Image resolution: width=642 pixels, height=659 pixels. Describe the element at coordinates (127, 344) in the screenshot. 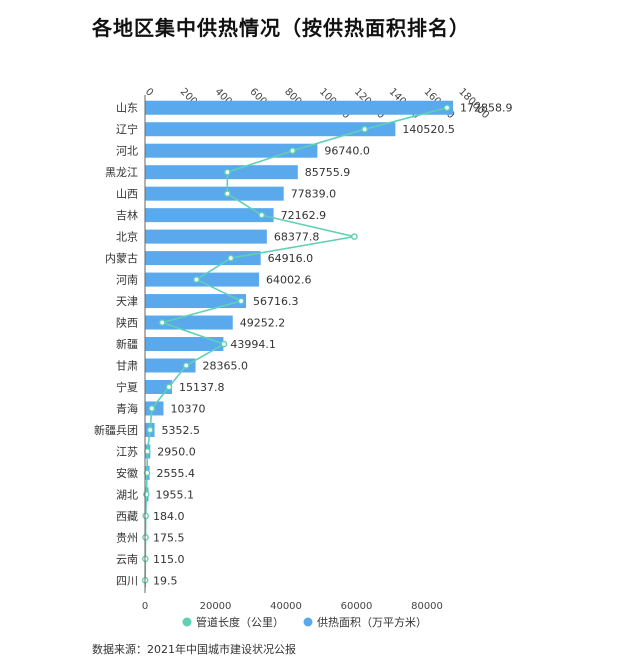

I see `category-label: 新疆` at that location.